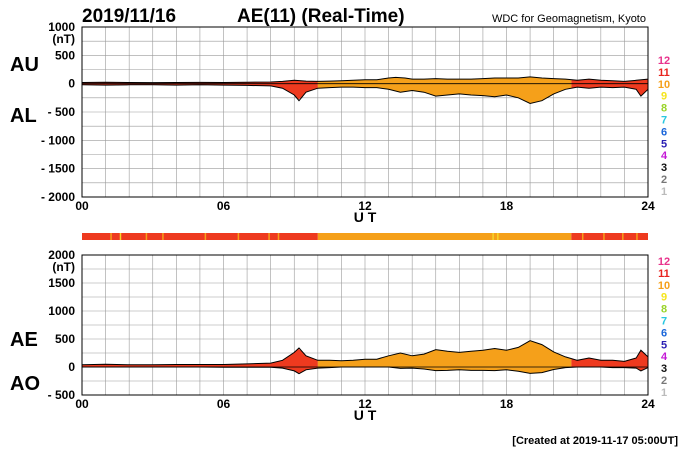 This screenshot has height=455, width=700. I want to click on series-line-au, so click(365, 80).